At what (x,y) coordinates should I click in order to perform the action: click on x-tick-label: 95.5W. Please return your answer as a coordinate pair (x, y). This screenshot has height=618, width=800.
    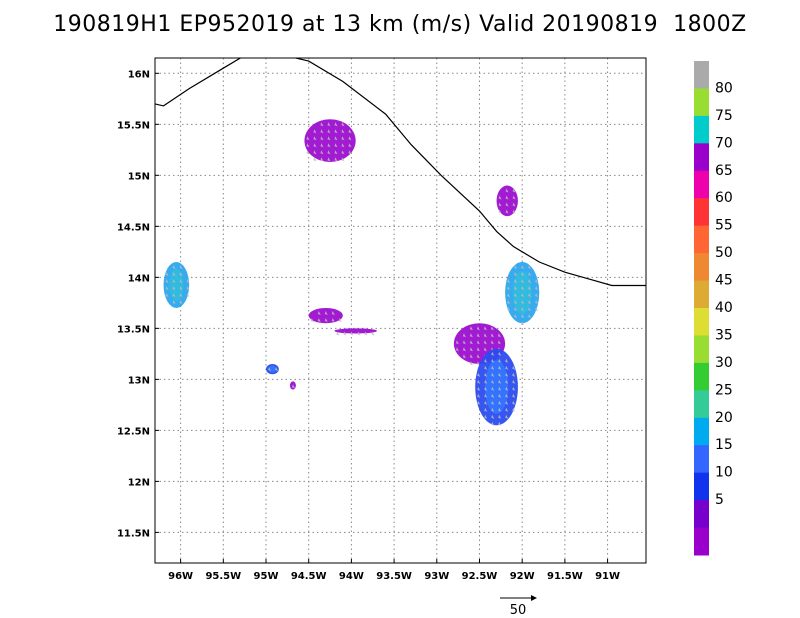
    Looking at the image, I should click on (223, 576).